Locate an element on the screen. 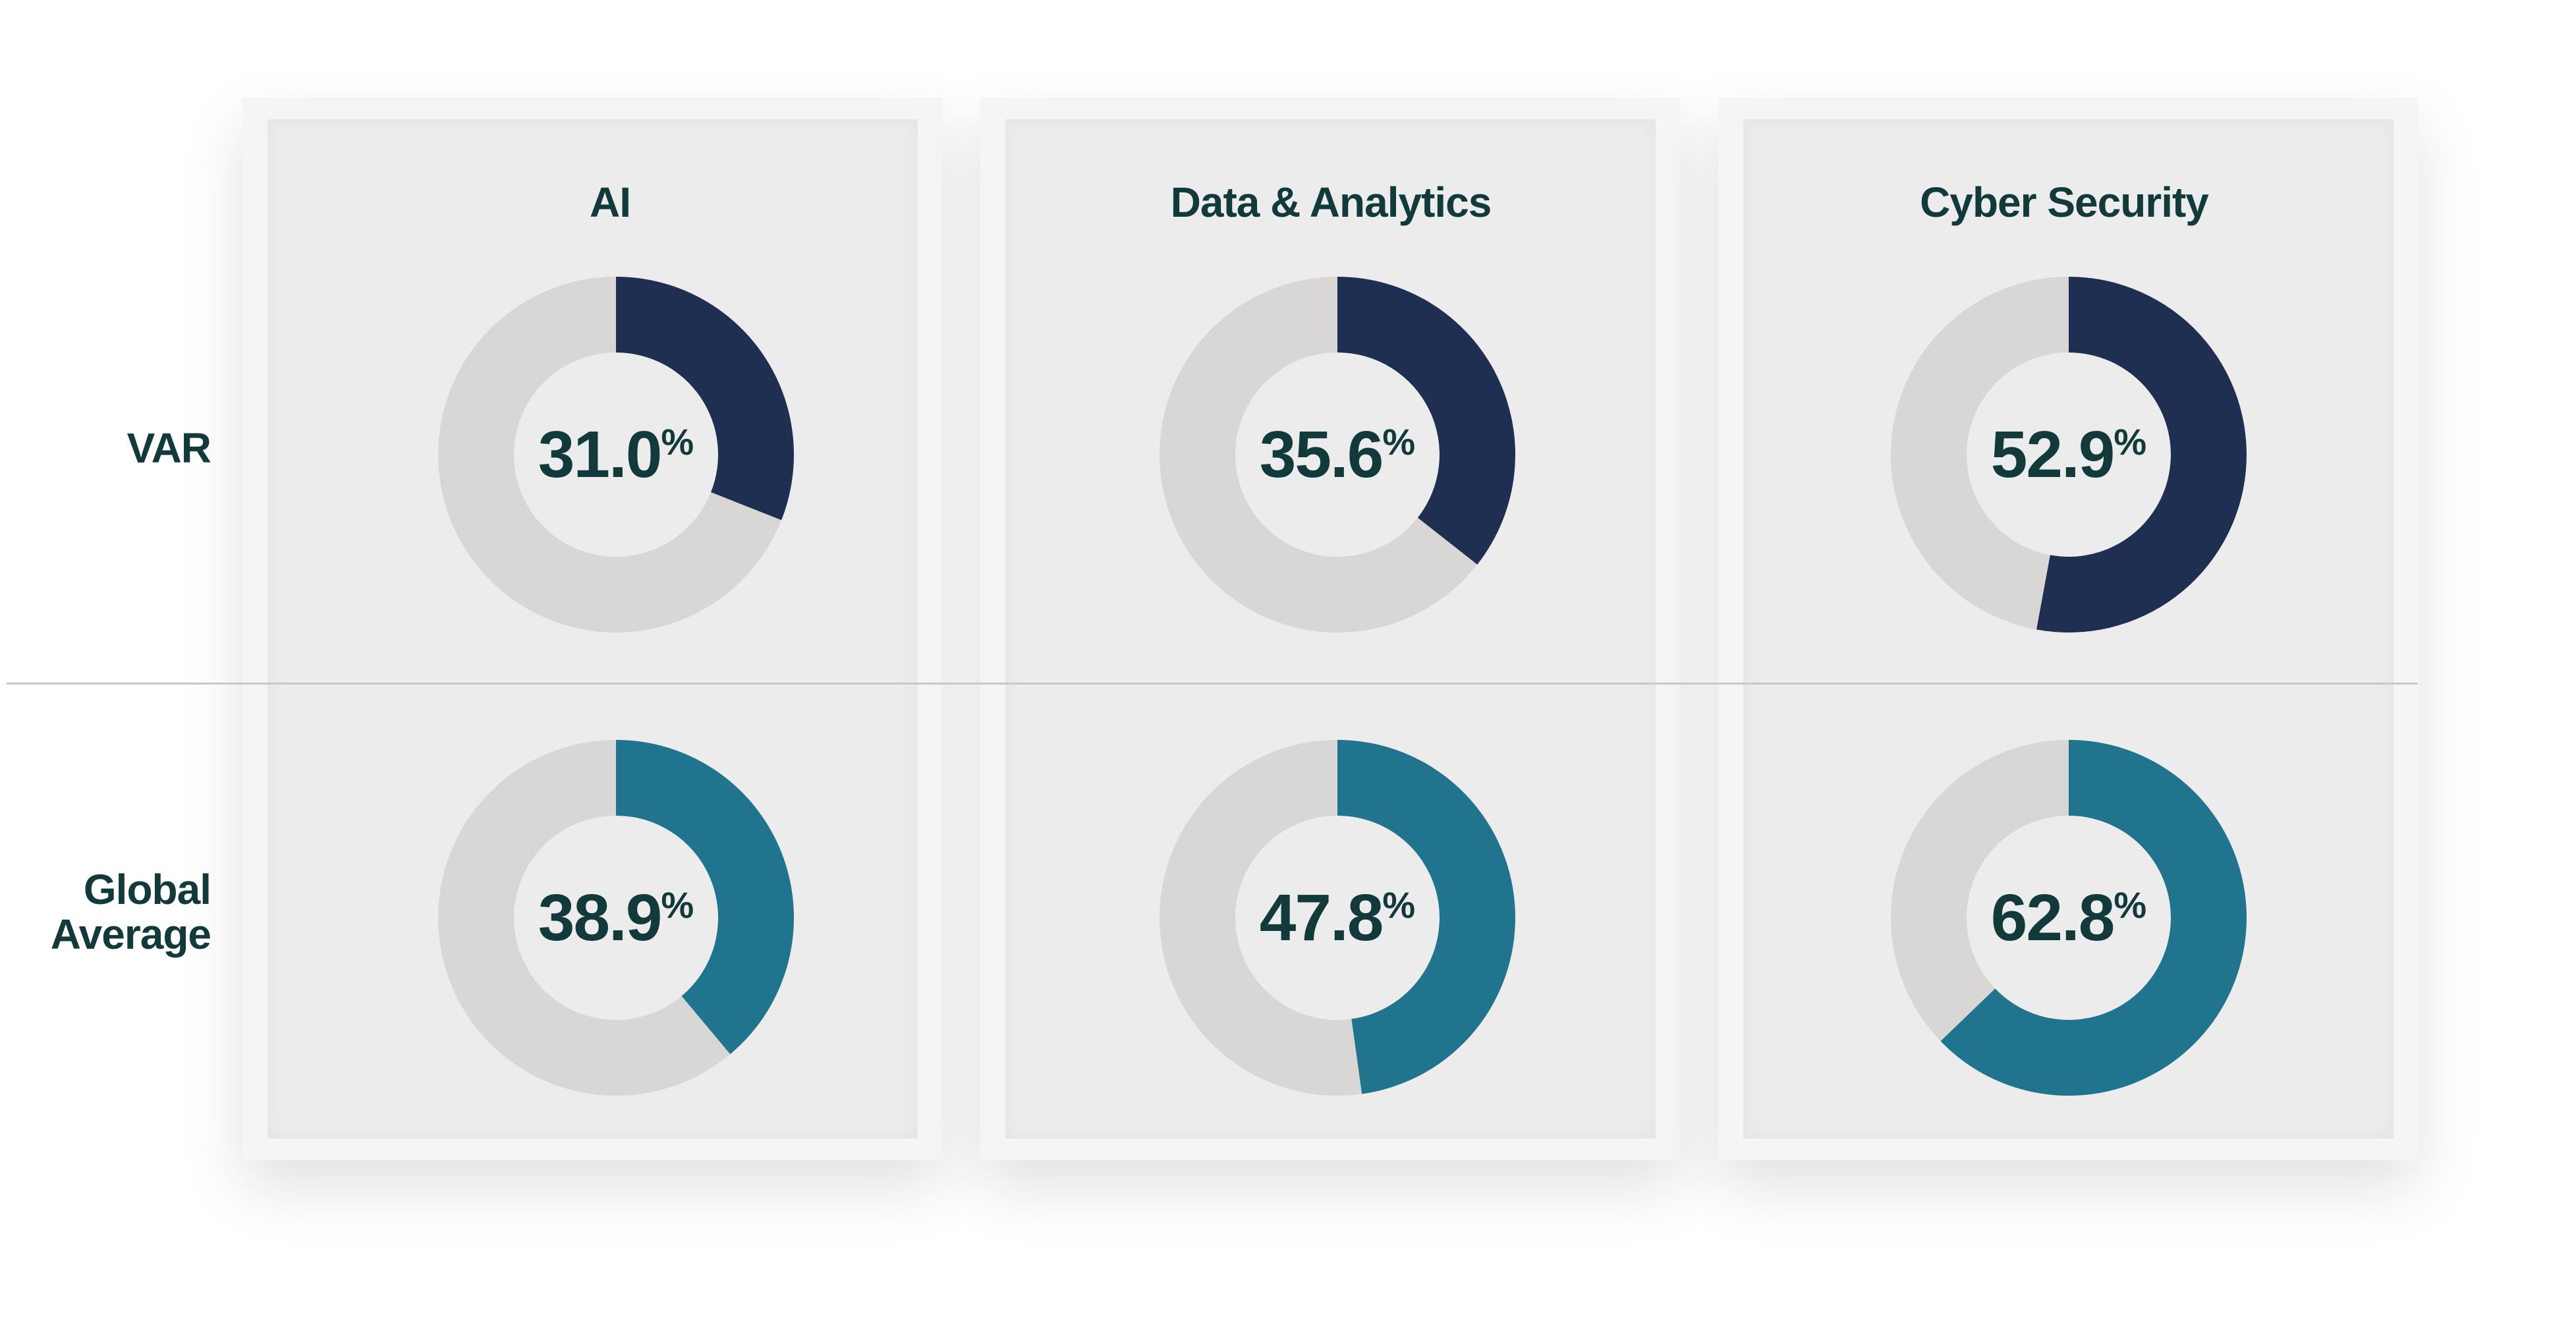 The width and height of the screenshot is (2576, 1321). row-label-var-line-1: VAR is located at coordinates (168, 448).